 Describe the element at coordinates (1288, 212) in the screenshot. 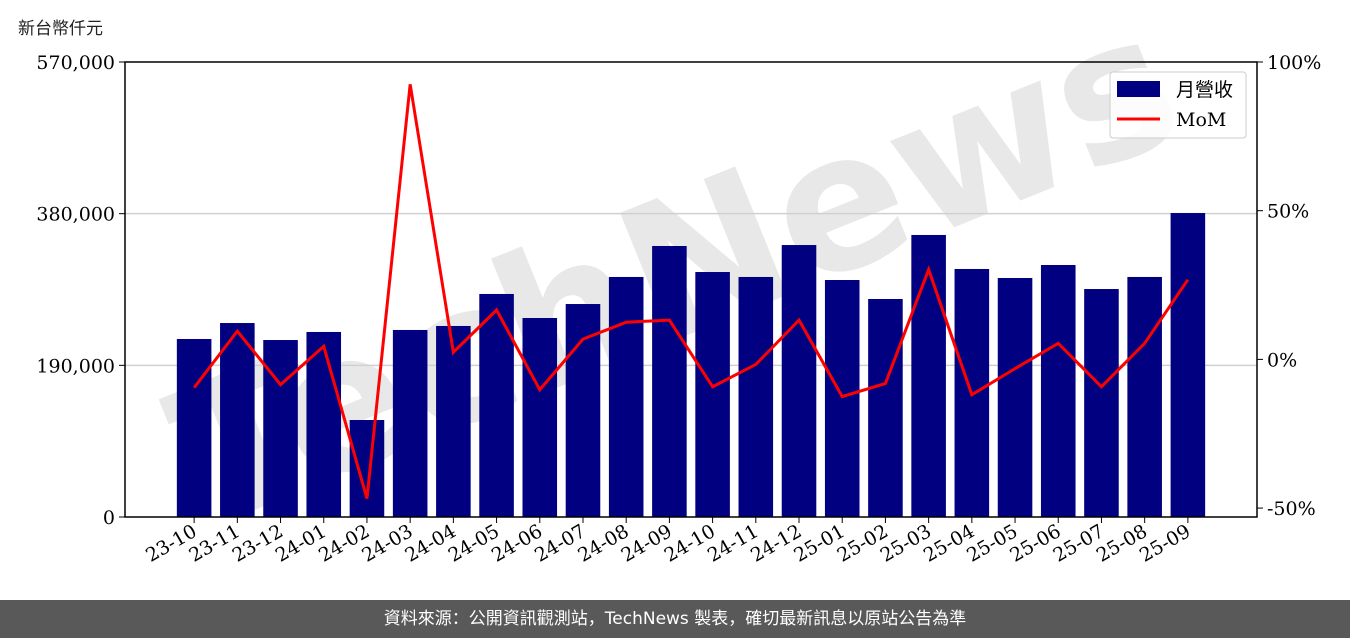

I see `y2-tick-label: 50%` at that location.